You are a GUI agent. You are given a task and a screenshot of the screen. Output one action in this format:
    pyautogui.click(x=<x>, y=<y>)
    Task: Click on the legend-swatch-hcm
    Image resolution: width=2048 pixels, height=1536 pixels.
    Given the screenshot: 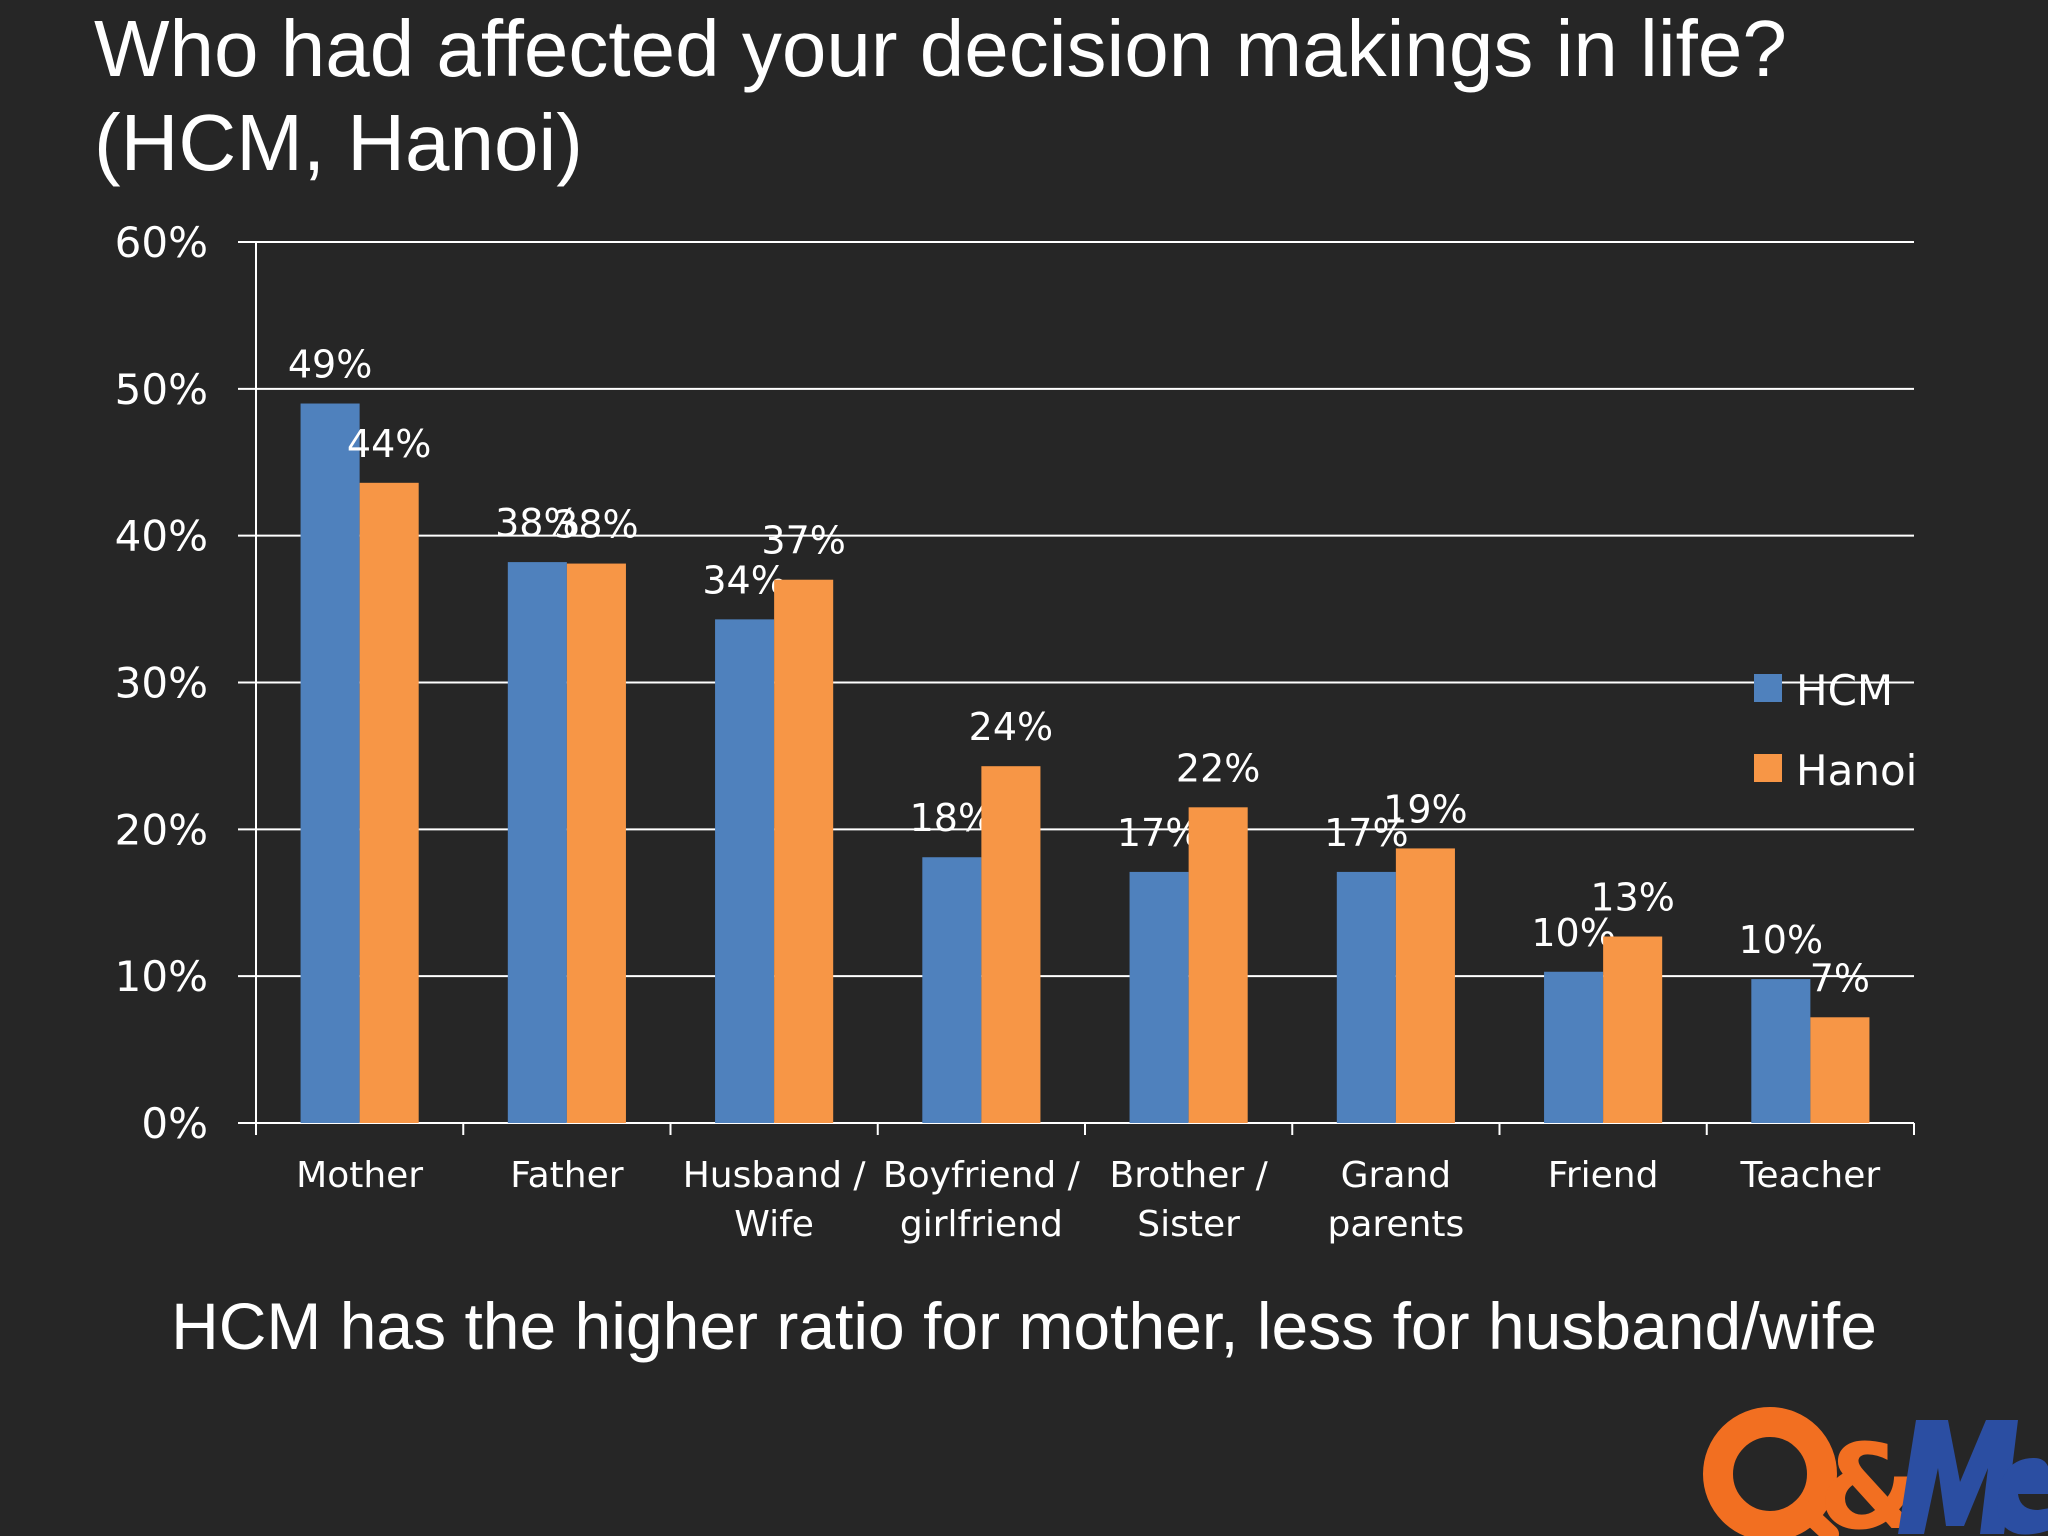 What is the action you would take?
    pyautogui.click(x=1768, y=688)
    